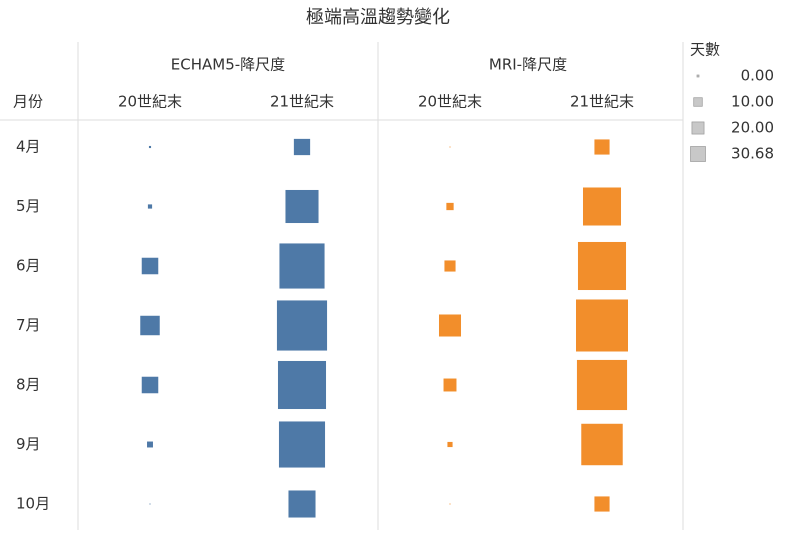 The image size is (792, 534). What do you see at coordinates (28, 385) in the screenshot?
I see `row-label: 8月` at bounding box center [28, 385].